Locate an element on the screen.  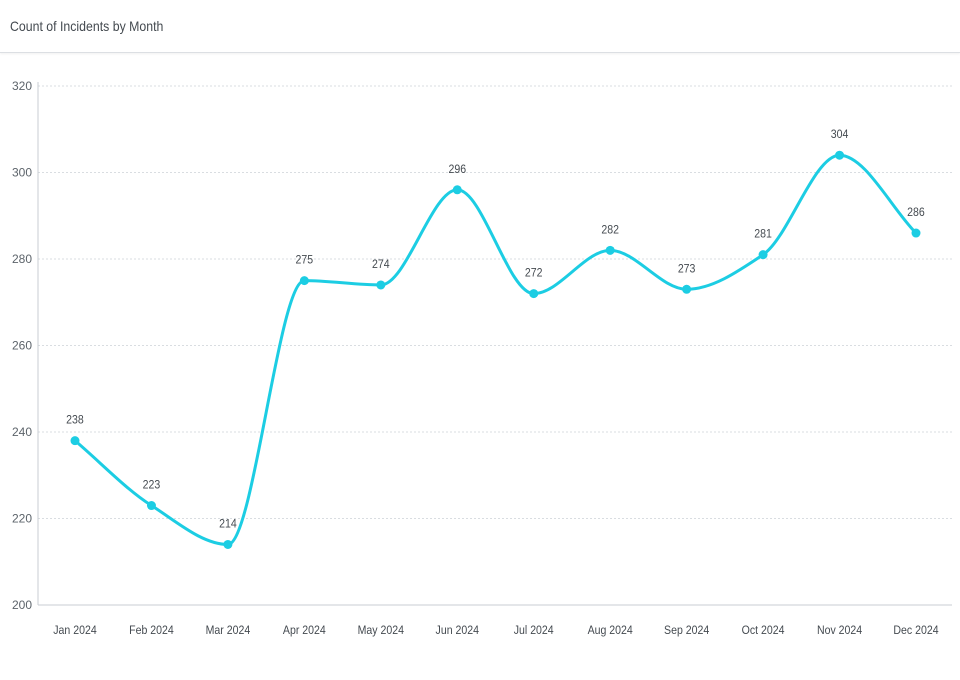
x-tick-label: Sep 2024 is located at coordinates (686, 630).